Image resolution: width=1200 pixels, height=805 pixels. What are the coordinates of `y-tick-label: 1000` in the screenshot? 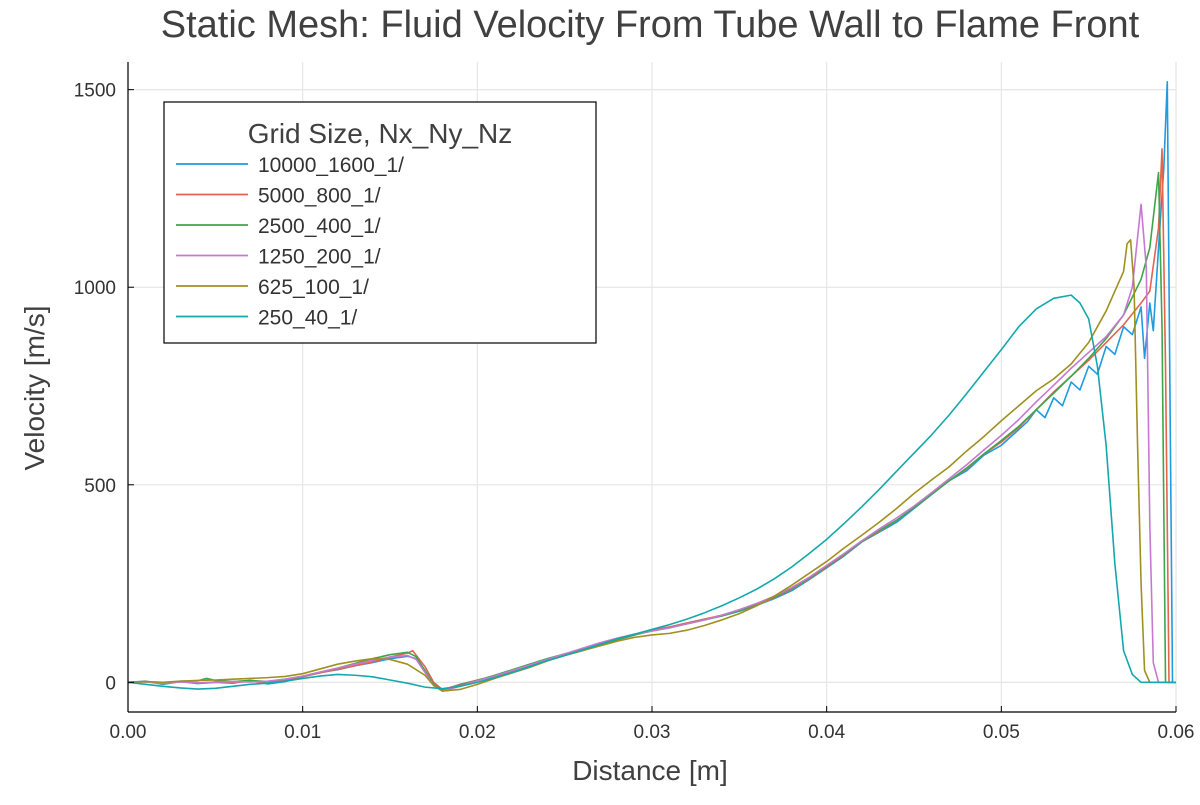 It's located at (95, 288).